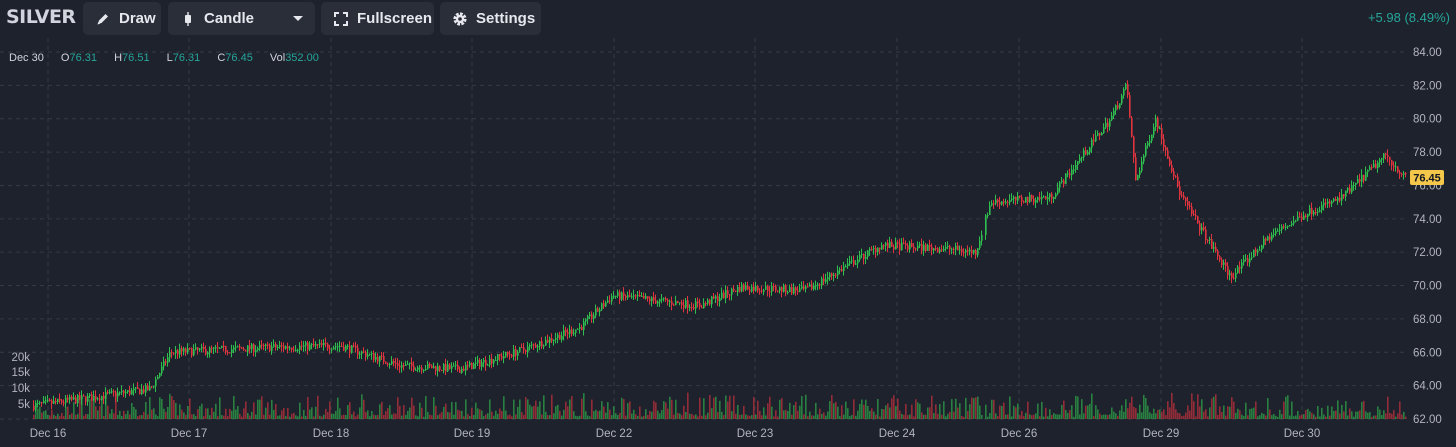 Image resolution: width=1456 pixels, height=447 pixels. I want to click on chart-type-label: Candle, so click(229, 18).